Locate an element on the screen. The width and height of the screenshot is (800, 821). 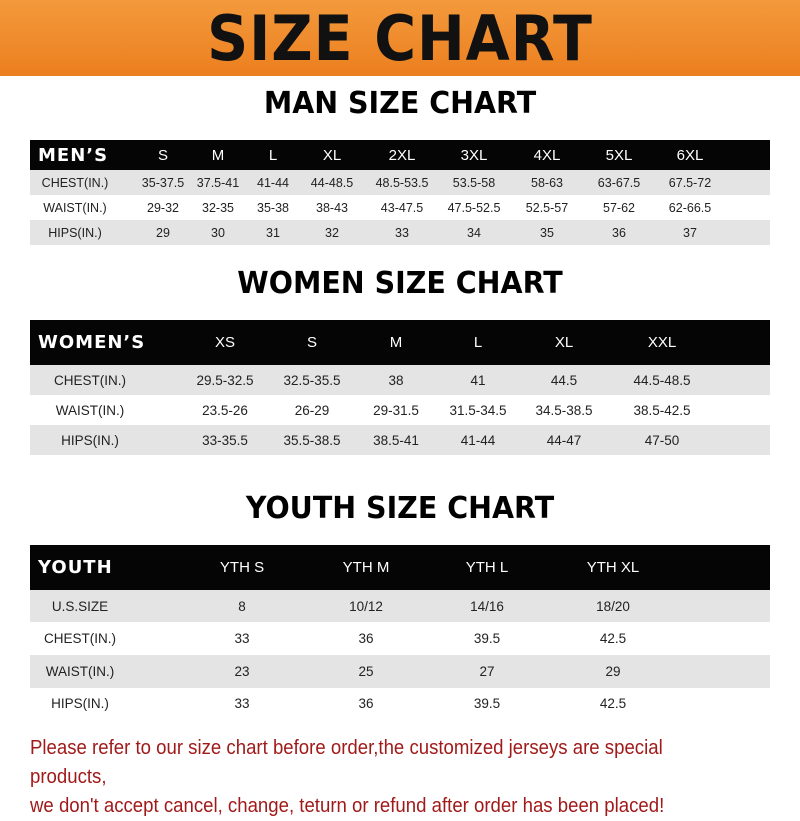
women-header-row: WOMEN’S XS S M L XL XXL is located at coordinates (400, 342).